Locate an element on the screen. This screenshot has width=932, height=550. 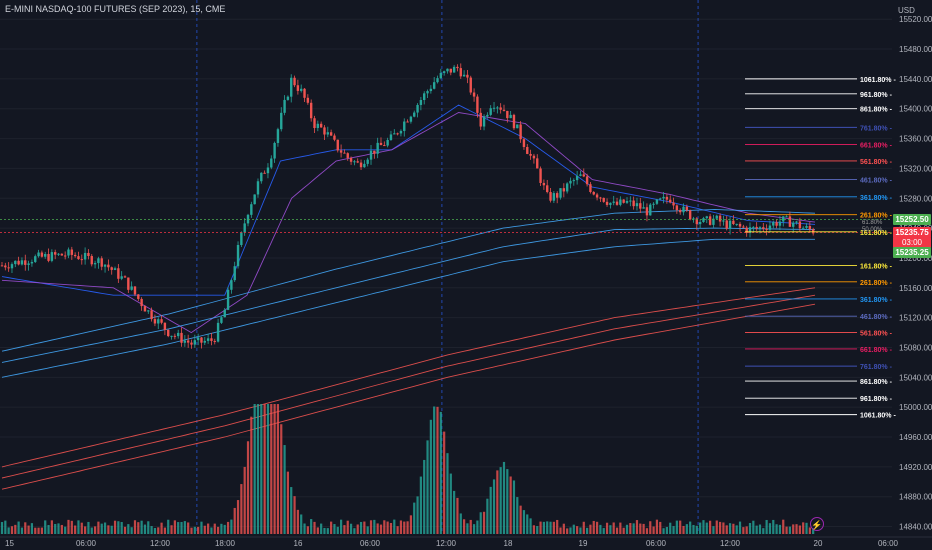
fib-level-label: 261.80% - is located at coordinates (876, 216).